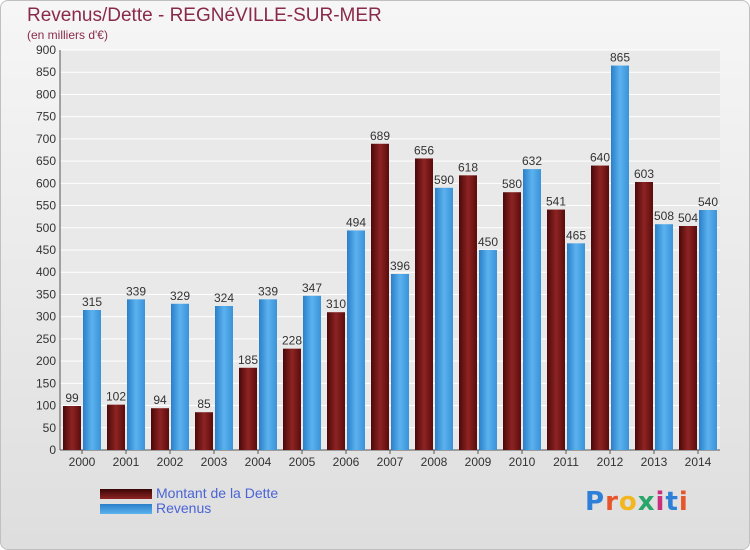 The image size is (750, 550). I want to click on y-tick-label: 800, so click(46, 94).